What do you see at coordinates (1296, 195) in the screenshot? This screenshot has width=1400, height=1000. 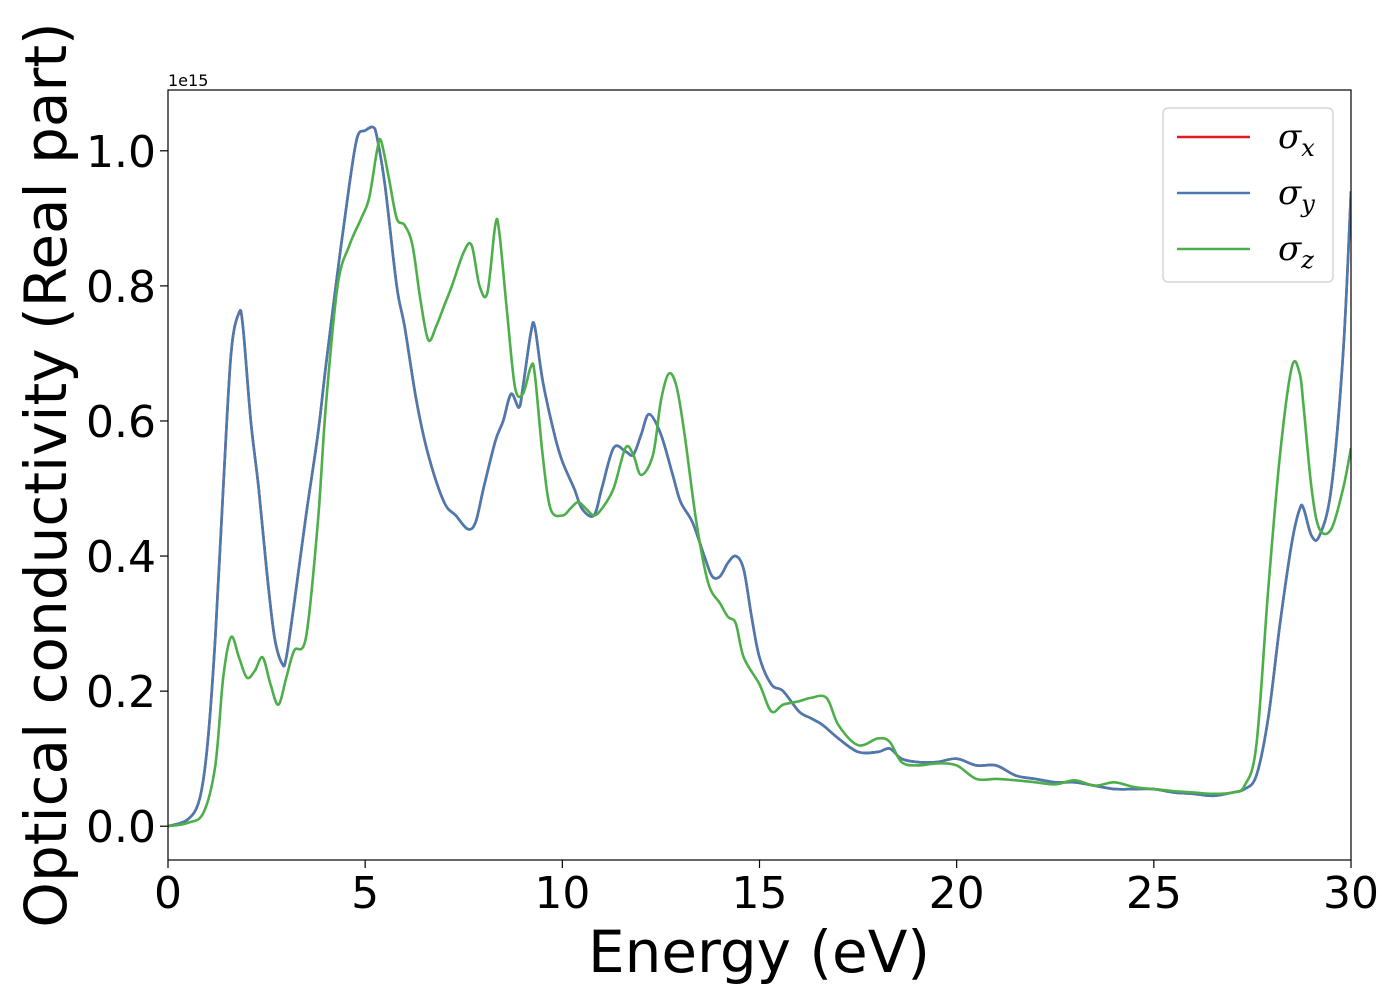 I see `legend-label-y: σy` at bounding box center [1296, 195].